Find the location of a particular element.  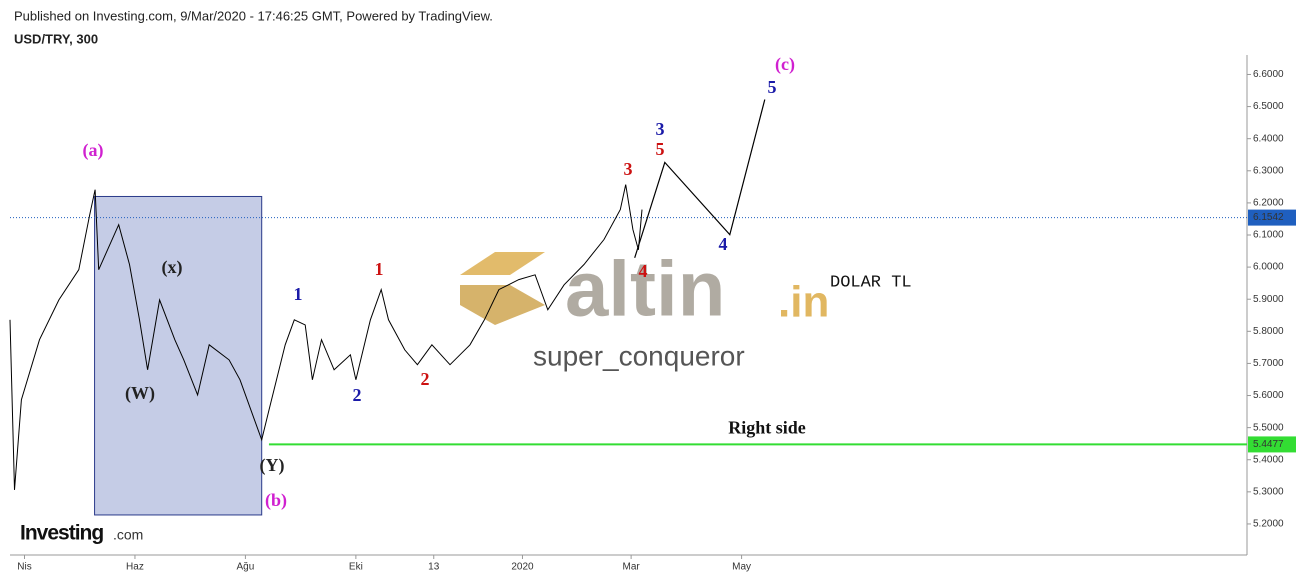

y-tick-label: 5.3000 is located at coordinates (1268, 491).